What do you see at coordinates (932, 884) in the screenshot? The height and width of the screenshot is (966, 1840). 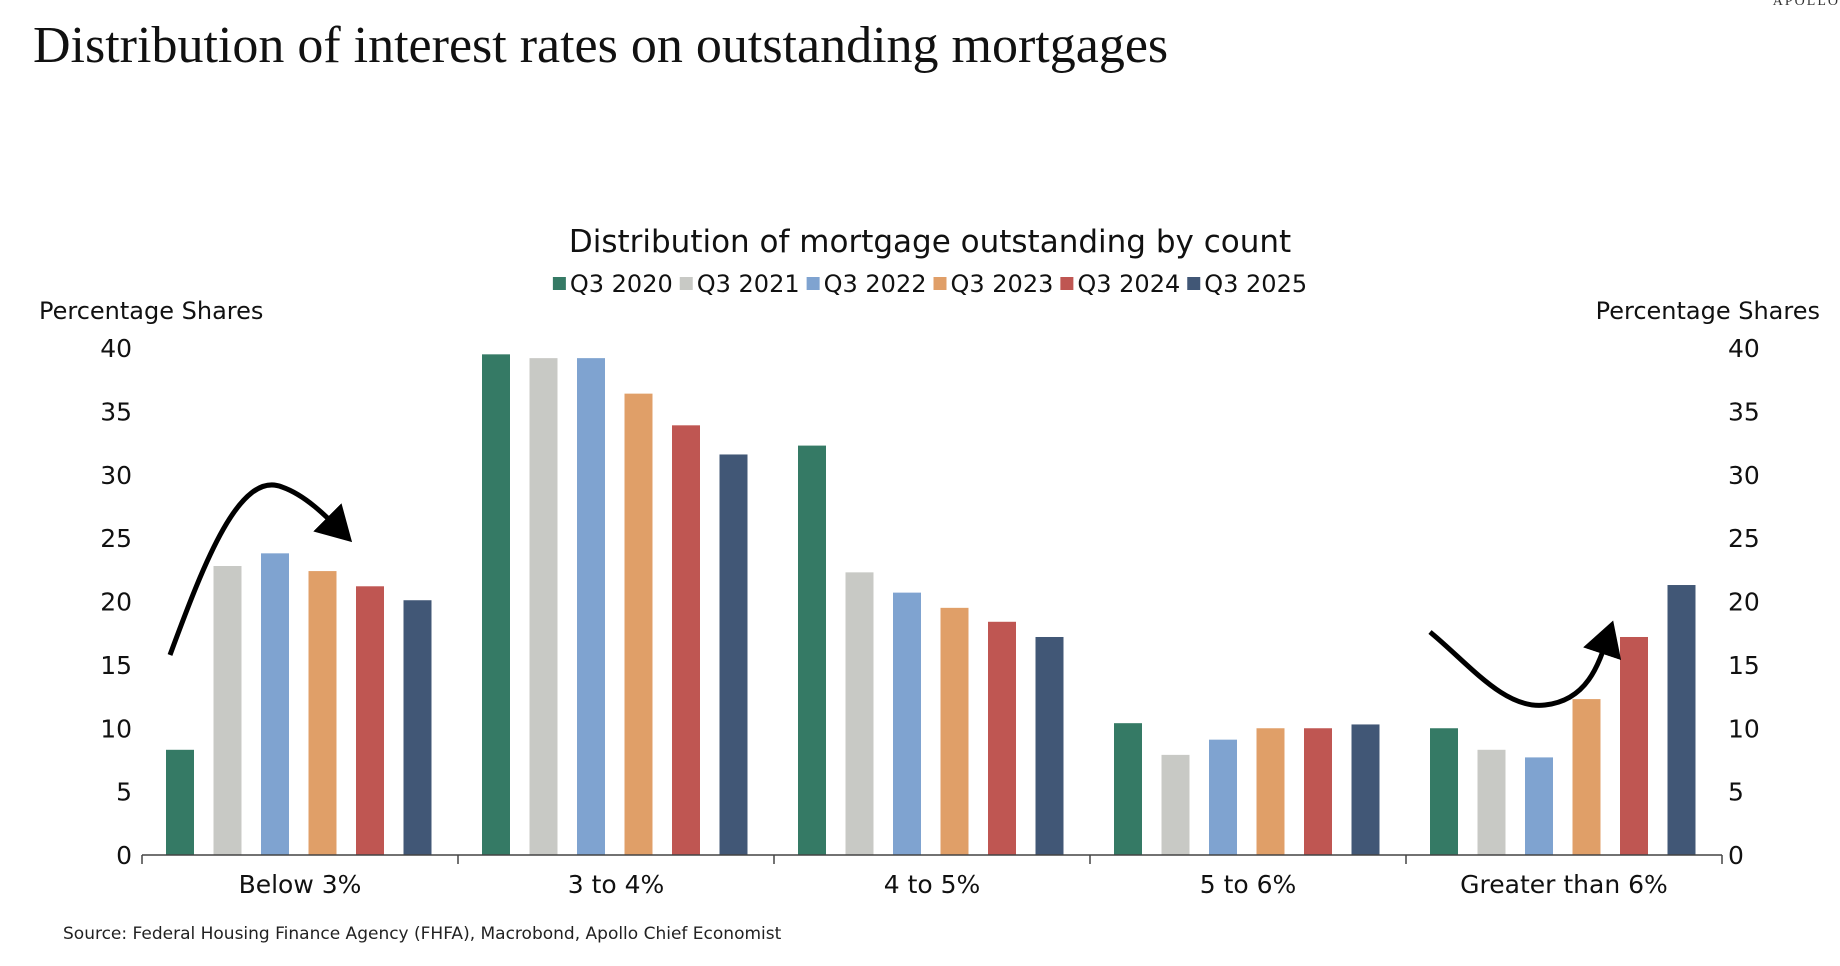 I see `x-tick-label: 4 to 5%` at bounding box center [932, 884].